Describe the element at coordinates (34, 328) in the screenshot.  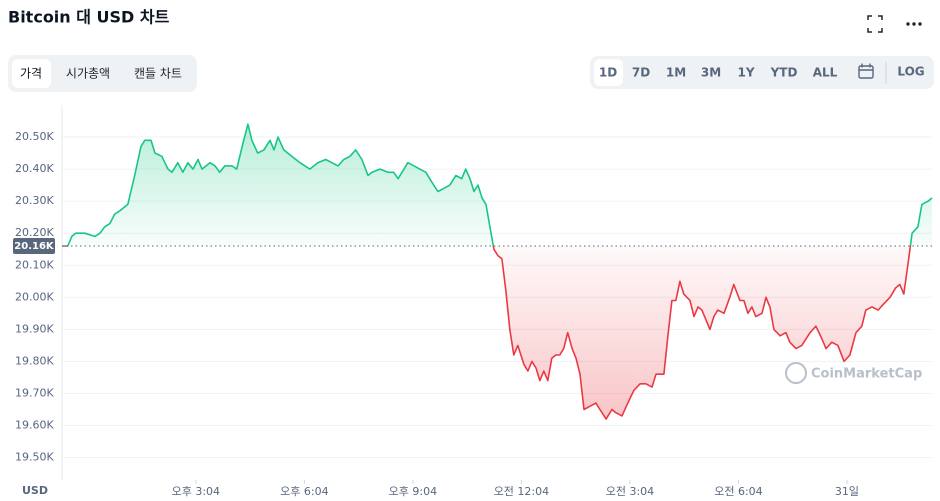
I see `y-tick-label: 19.90K` at that location.